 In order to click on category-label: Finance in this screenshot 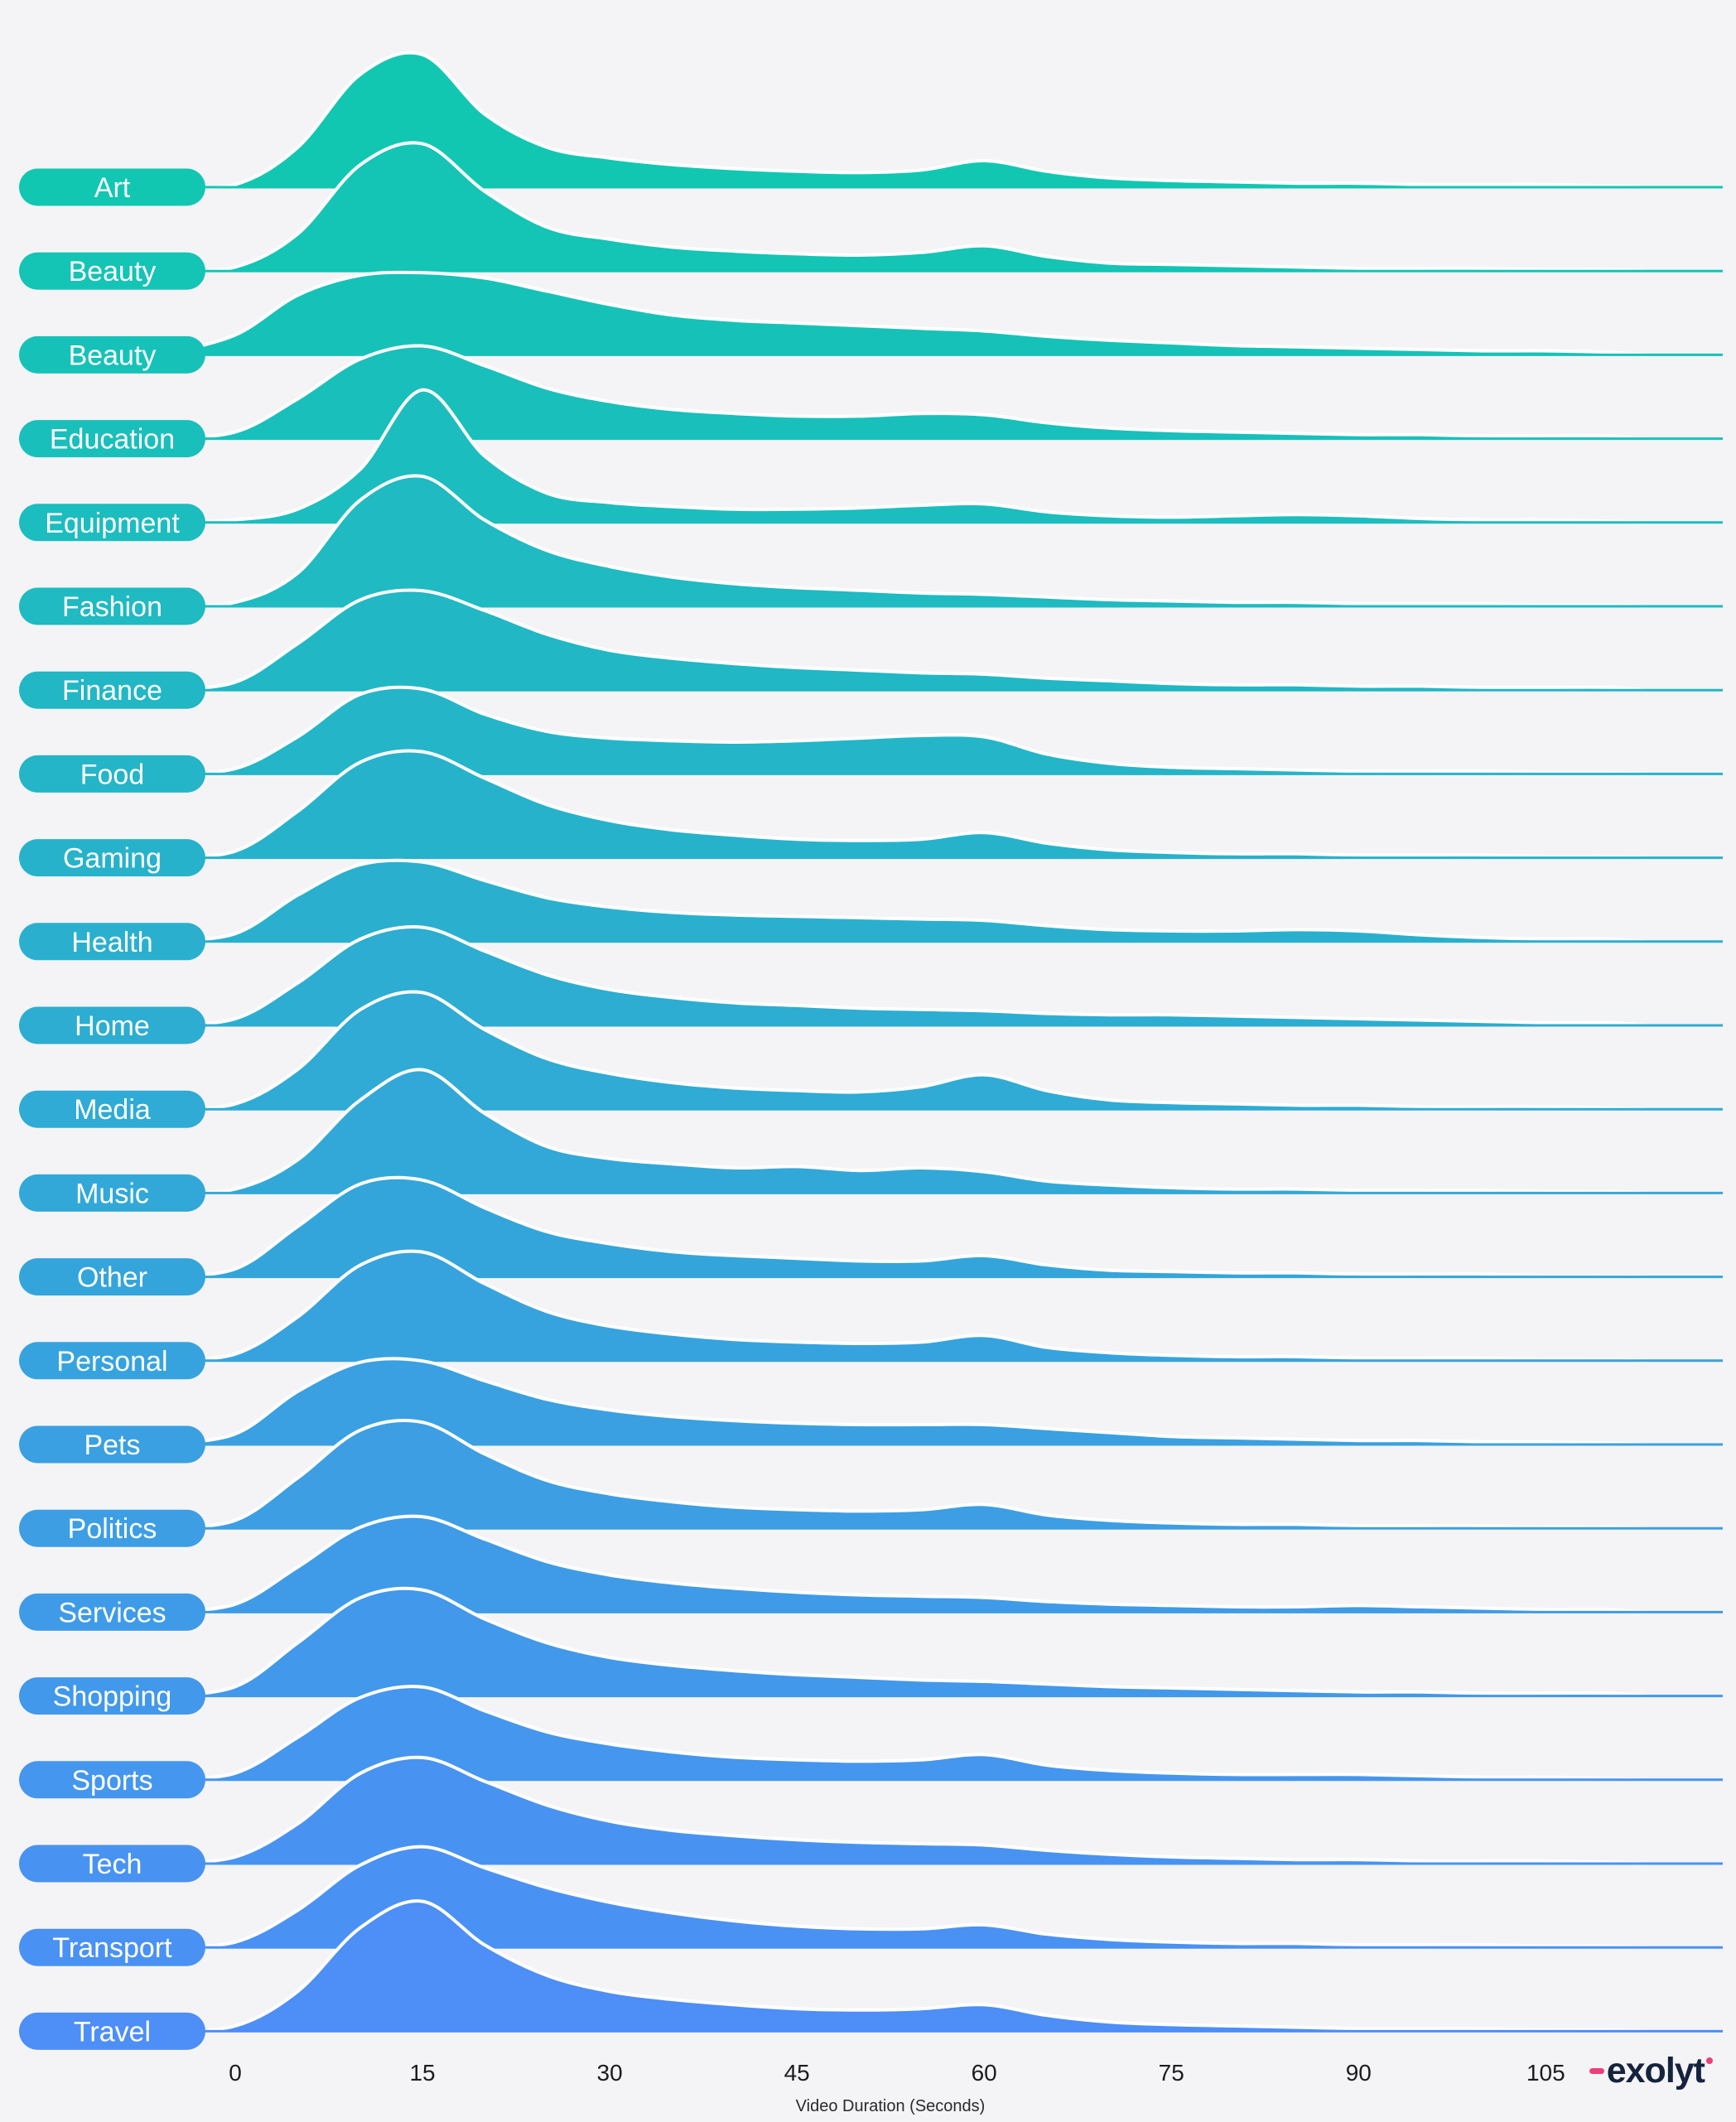, I will do `click(112, 691)`.